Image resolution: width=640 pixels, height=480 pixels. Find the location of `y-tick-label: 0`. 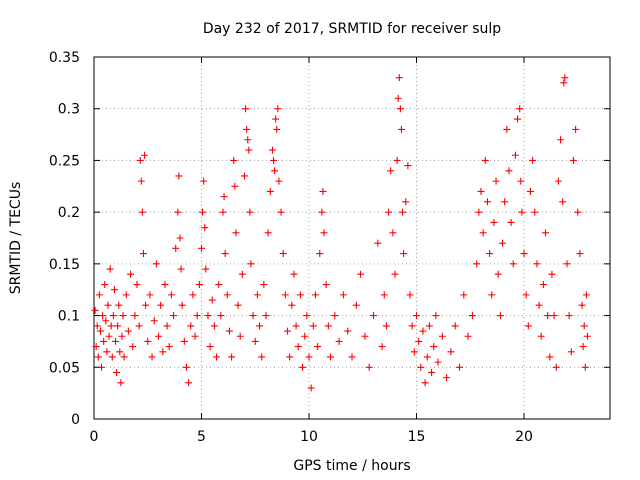

y-tick-label: 0 is located at coordinates (75, 420).